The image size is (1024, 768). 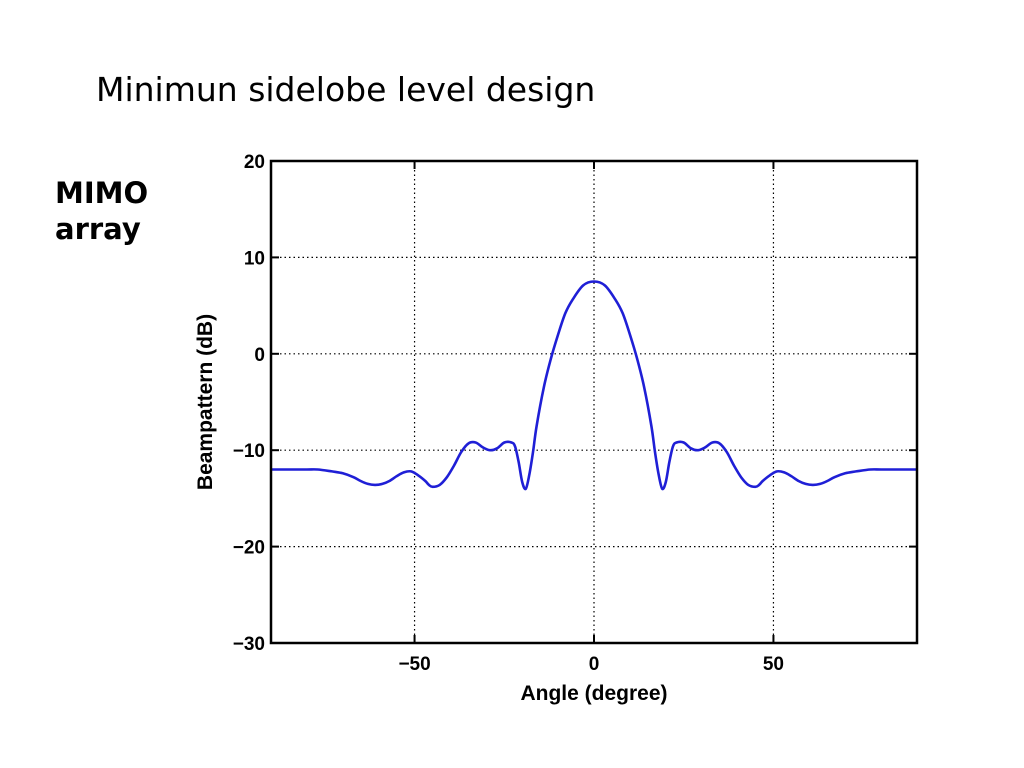 I want to click on x-axis-title: Angle (degree), so click(x=593, y=693).